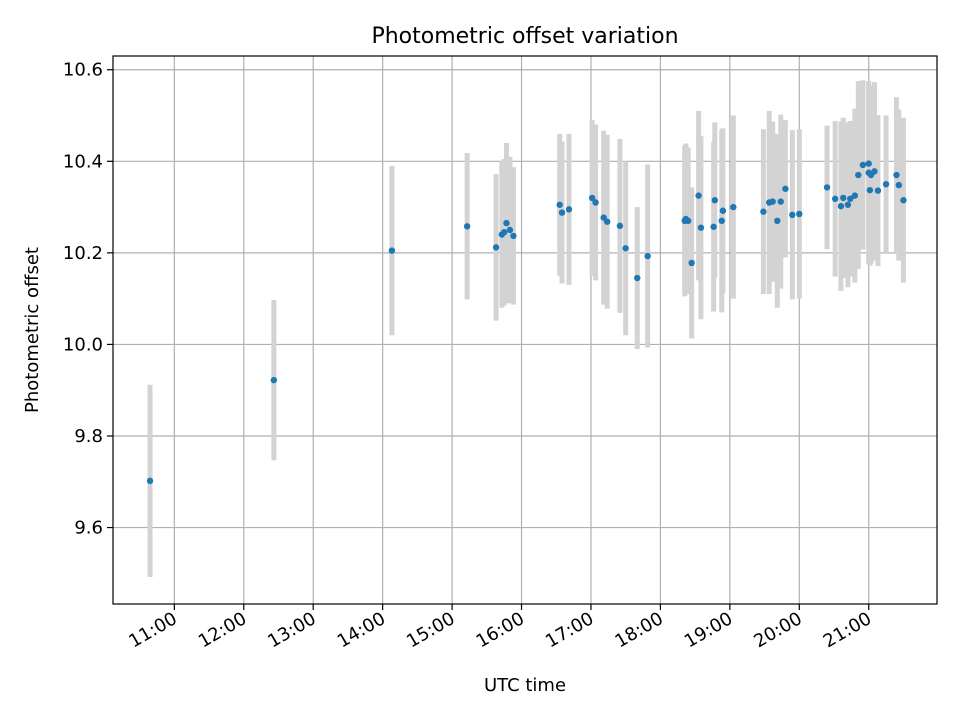 This screenshot has width=960, height=720. What do you see at coordinates (83, 70) in the screenshot?
I see `y-tick-label: 10.6` at bounding box center [83, 70].